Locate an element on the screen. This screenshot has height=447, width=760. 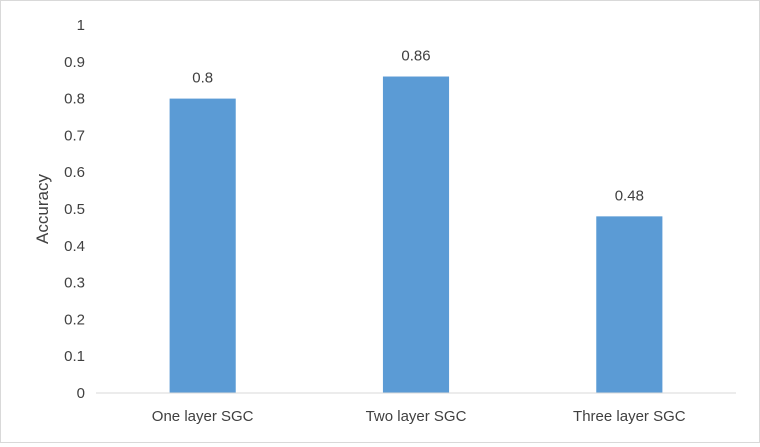
x-tick-label: Three layer SGC is located at coordinates (629, 416).